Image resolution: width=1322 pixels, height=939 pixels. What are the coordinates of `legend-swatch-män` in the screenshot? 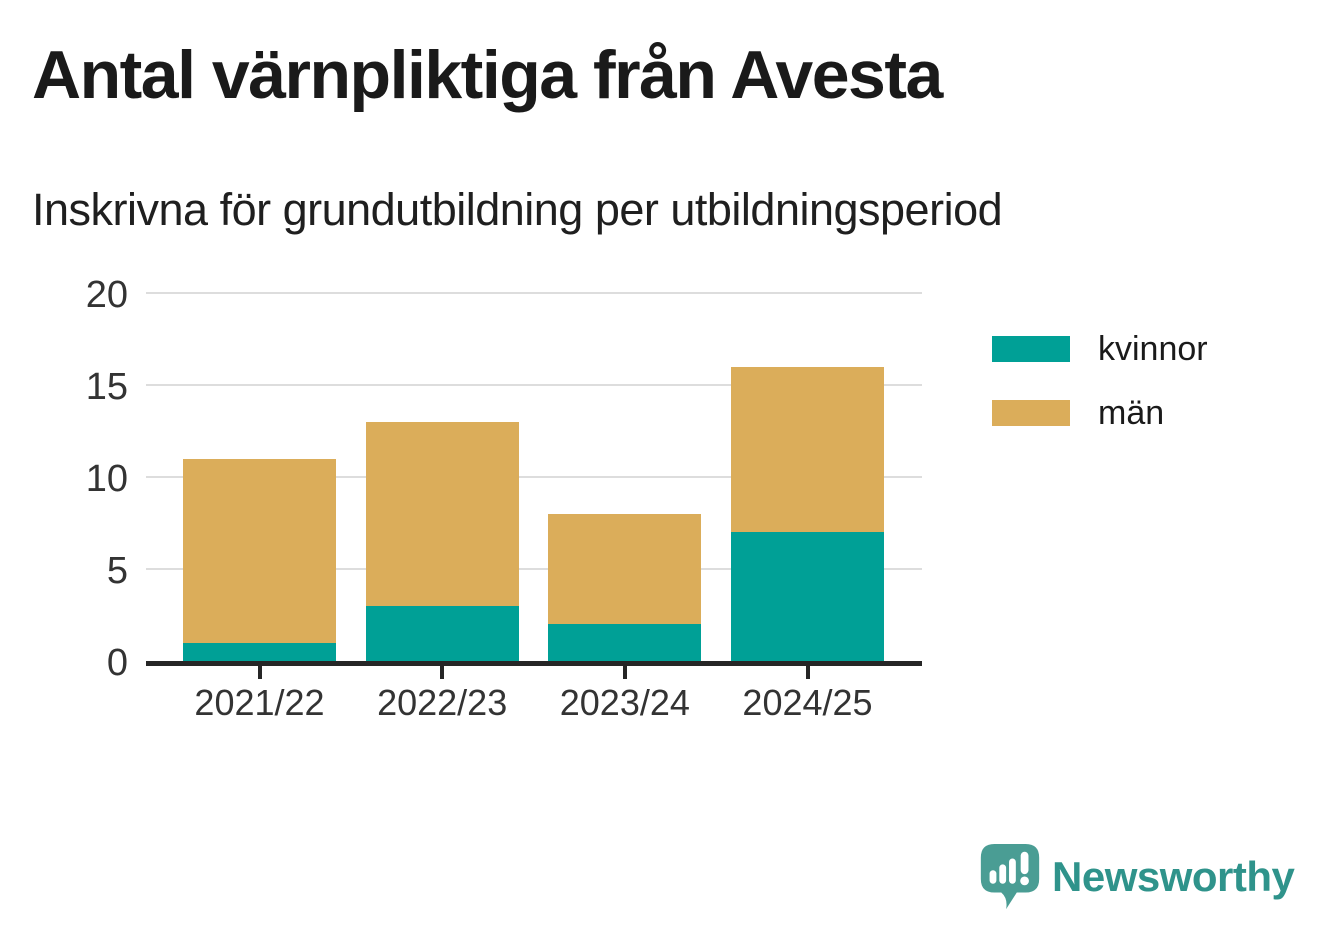 It's located at (1031, 413).